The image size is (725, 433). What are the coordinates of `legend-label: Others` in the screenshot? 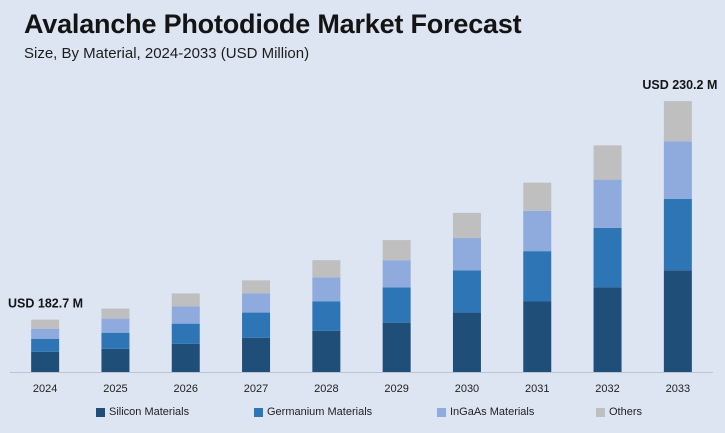 It's located at (626, 412).